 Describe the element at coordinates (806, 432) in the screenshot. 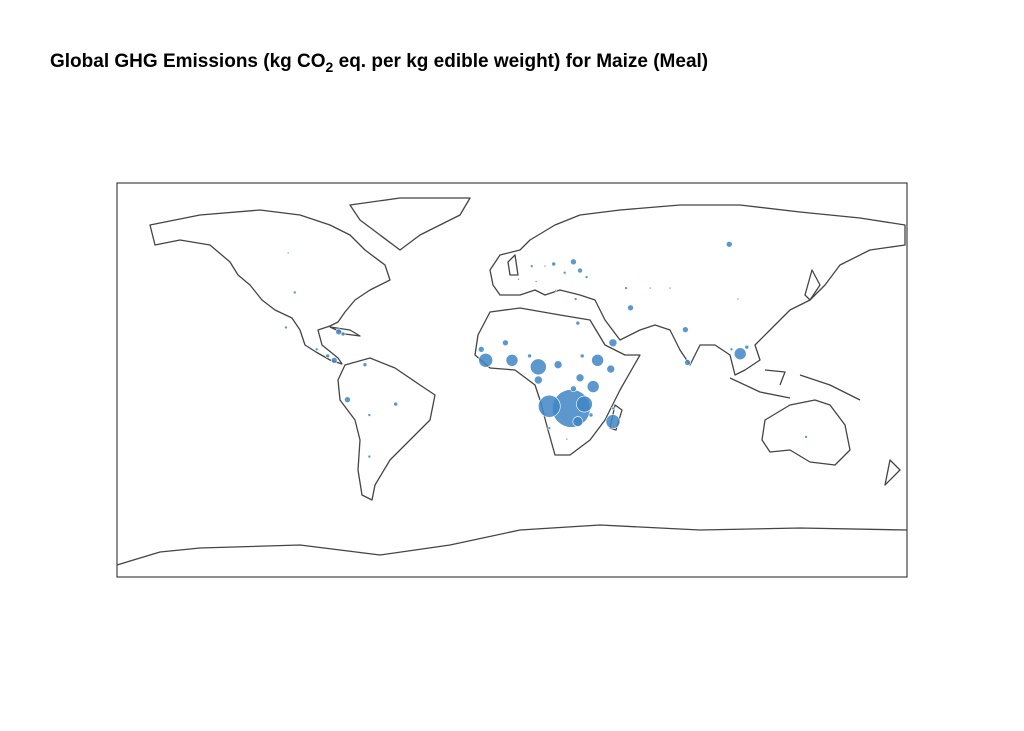

I see `australia` at that location.